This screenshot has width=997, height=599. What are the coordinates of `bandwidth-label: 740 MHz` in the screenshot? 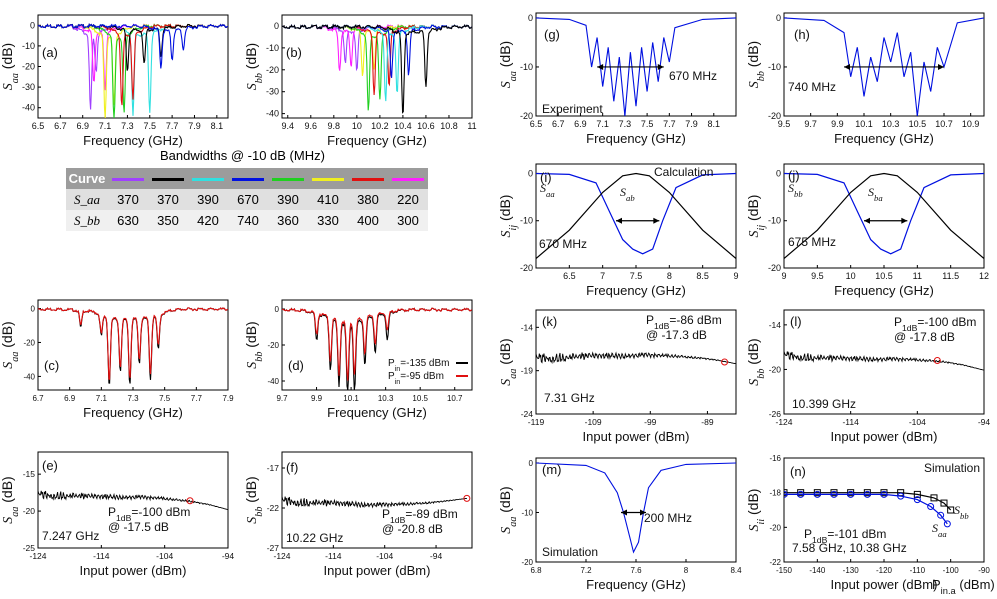 It's located at (812, 87).